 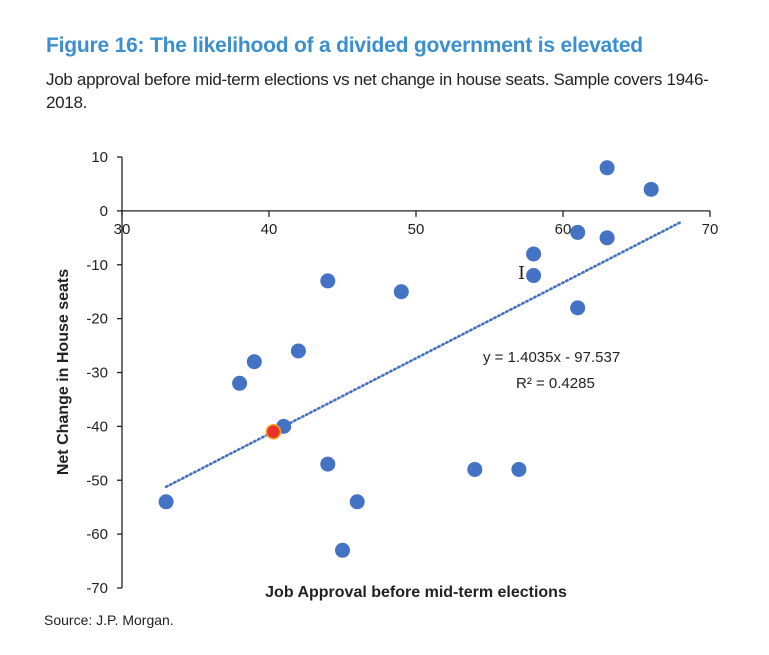 I want to click on y-tick-label: -30, so click(x=97, y=373).